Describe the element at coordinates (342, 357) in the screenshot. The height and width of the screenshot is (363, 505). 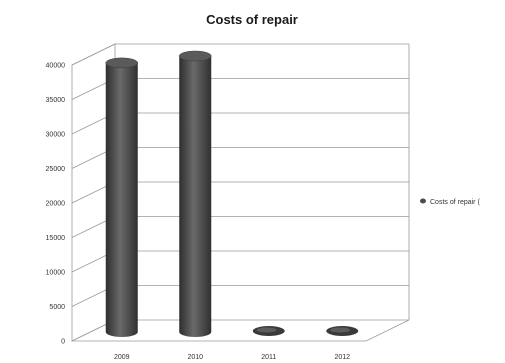
I see `x-tick-label: 2012` at that location.